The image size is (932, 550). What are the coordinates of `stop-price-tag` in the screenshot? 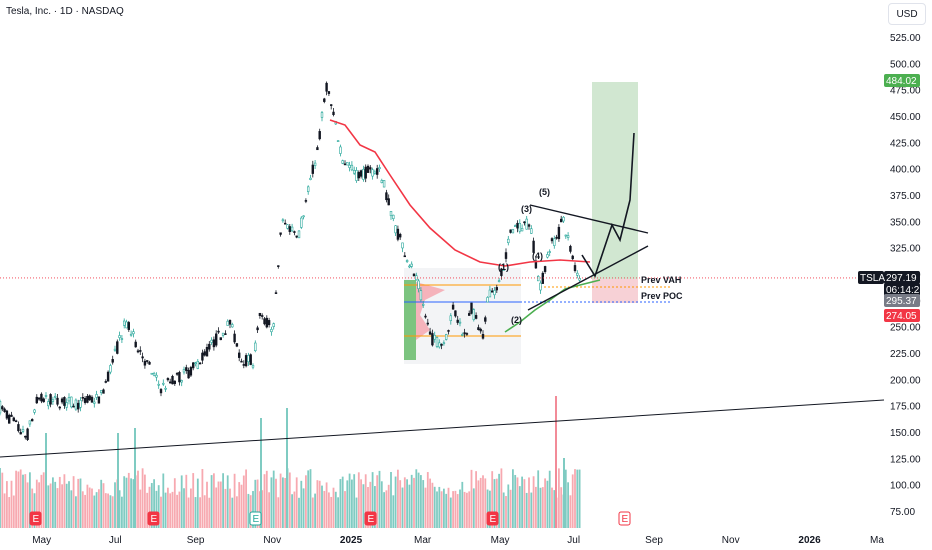 It's located at (902, 315).